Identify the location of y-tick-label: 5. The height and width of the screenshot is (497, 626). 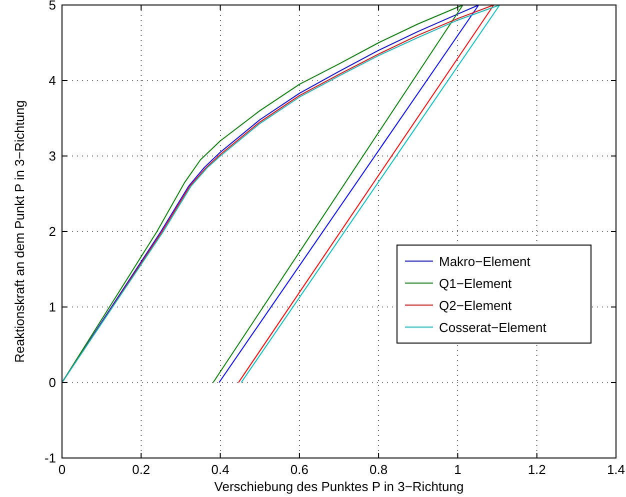
(52, 6).